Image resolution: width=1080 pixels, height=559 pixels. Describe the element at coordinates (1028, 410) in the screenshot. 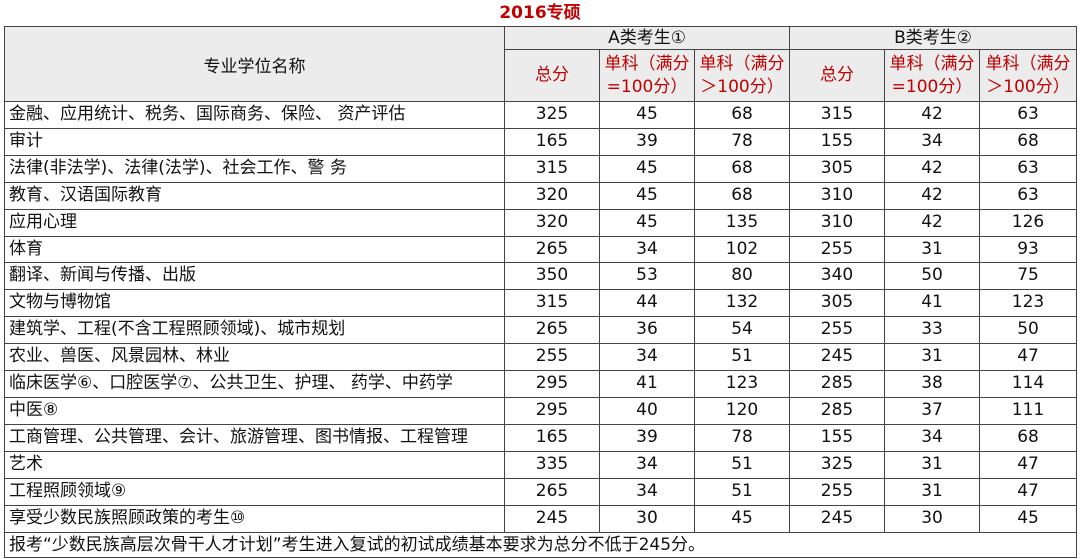

I see `score: 111` at that location.